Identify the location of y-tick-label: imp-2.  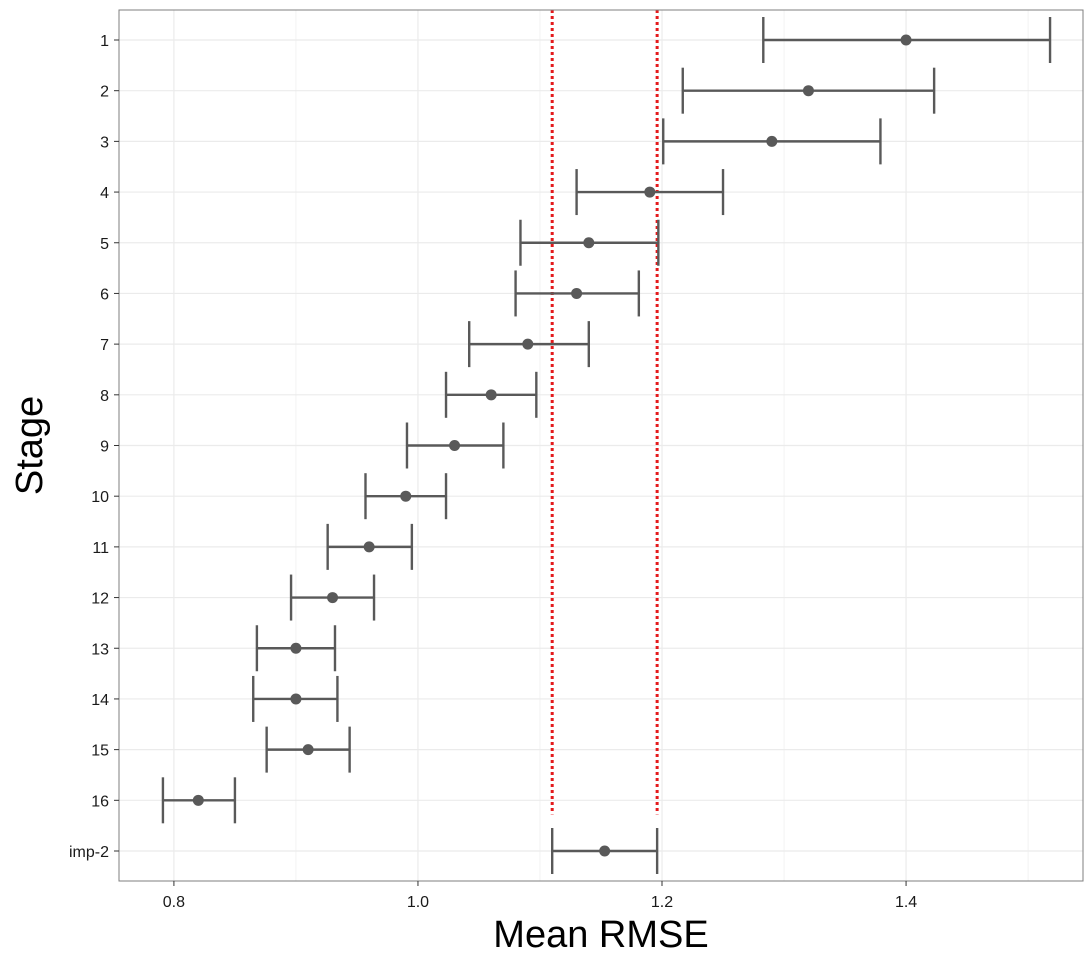
(89, 852).